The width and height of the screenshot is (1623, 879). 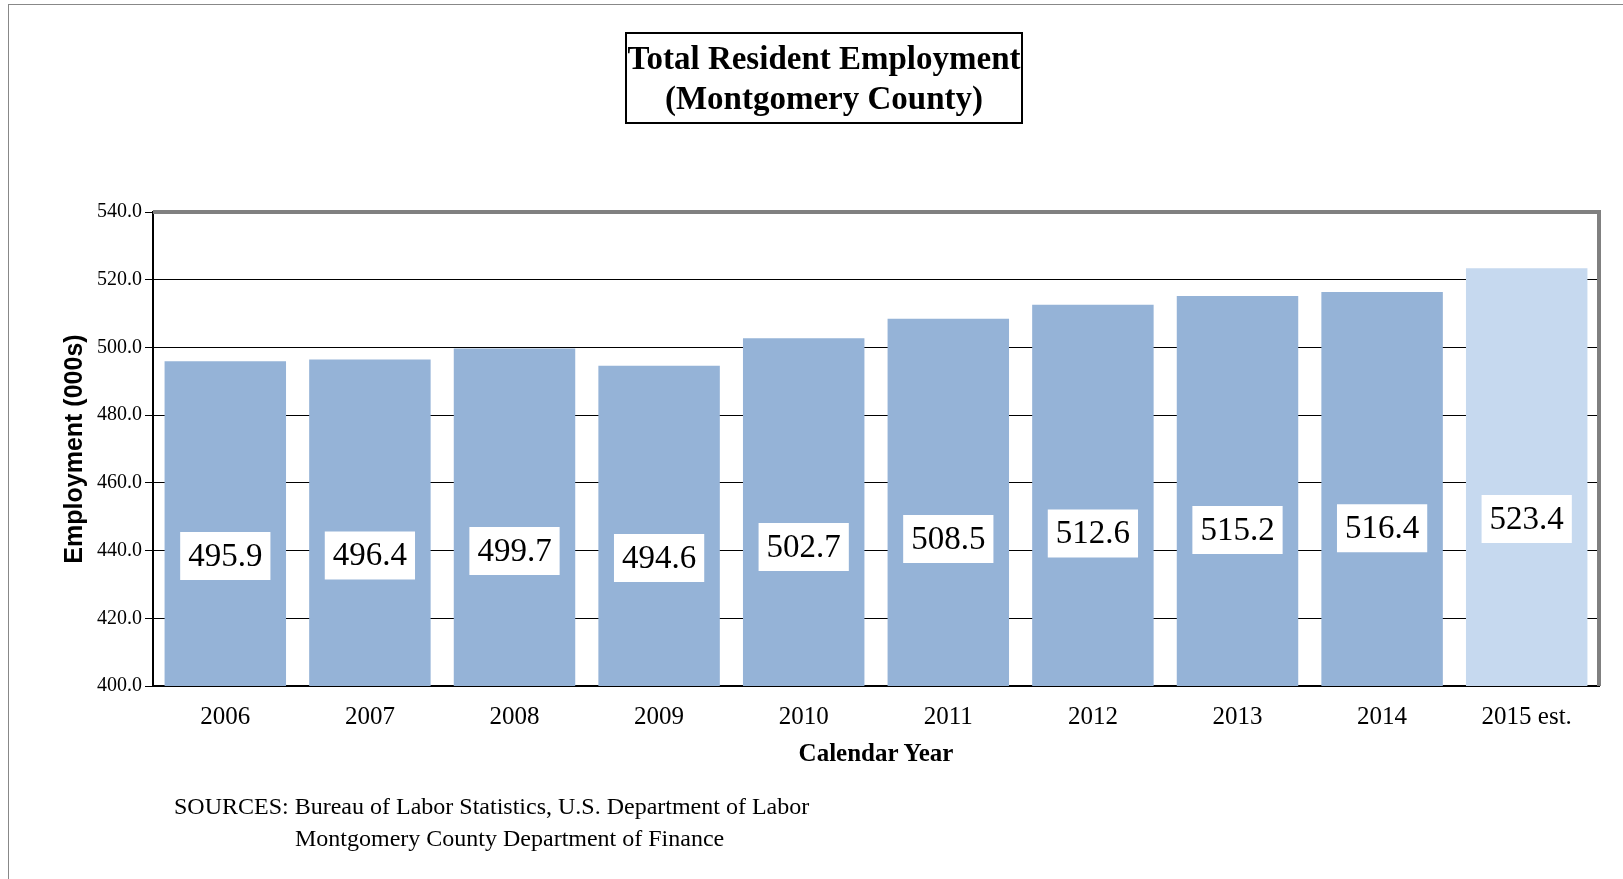 I want to click on data-label: 523.4, so click(x=1526, y=517).